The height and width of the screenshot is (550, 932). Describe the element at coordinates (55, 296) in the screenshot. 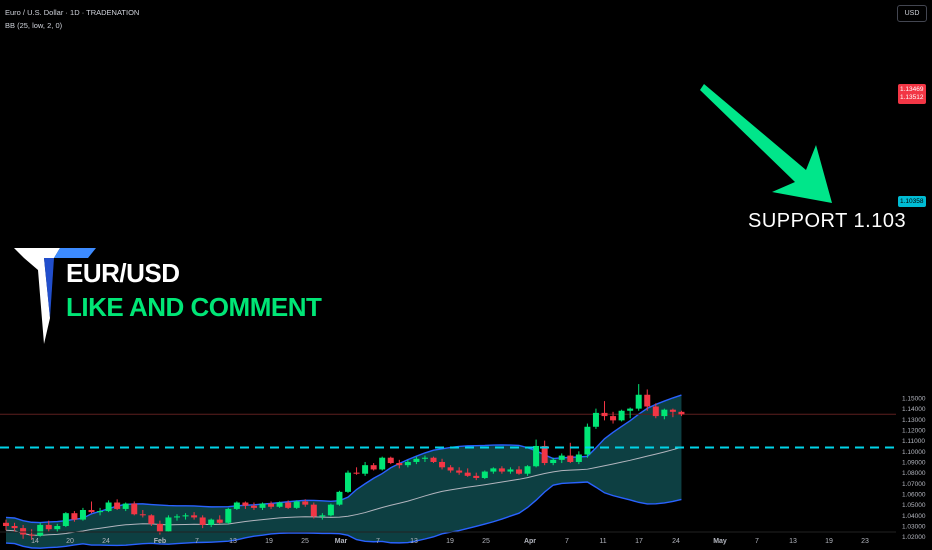

I see `brand-logo-icon` at that location.